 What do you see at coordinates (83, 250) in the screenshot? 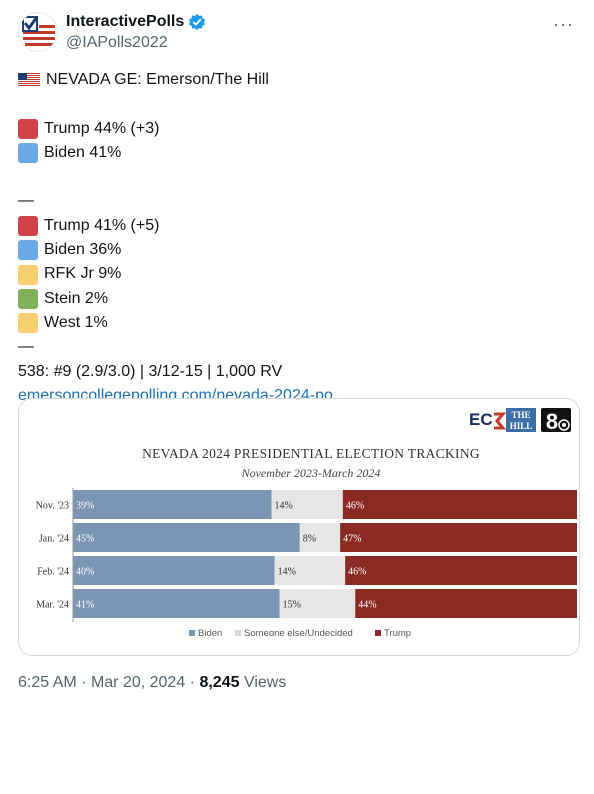
I see `tweet-line-text: Biden 36%` at bounding box center [83, 250].